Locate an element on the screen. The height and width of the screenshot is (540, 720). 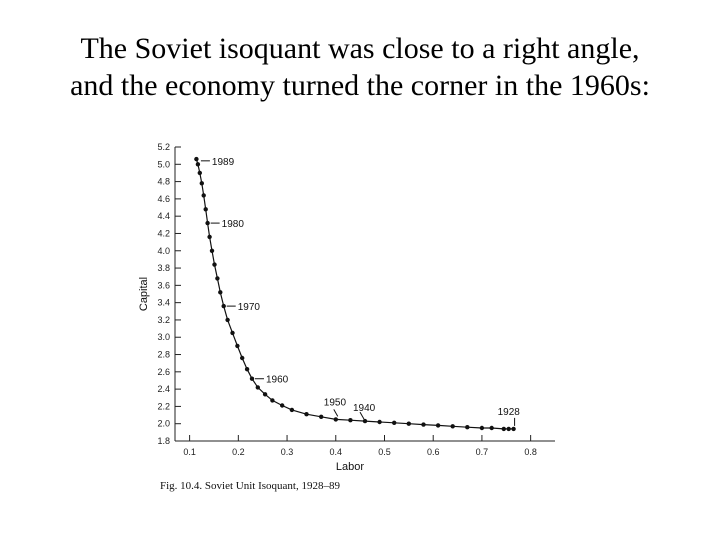
year-annotation: 1928 is located at coordinates (509, 412).